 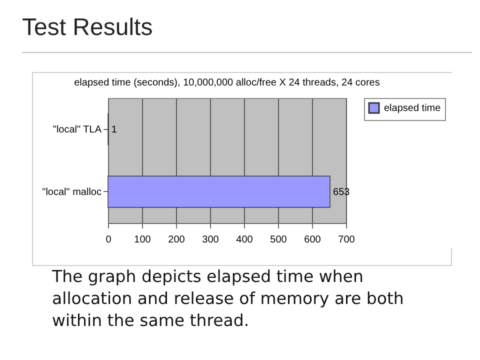 What do you see at coordinates (114, 130) in the screenshot?
I see `data-label: 1` at bounding box center [114, 130].